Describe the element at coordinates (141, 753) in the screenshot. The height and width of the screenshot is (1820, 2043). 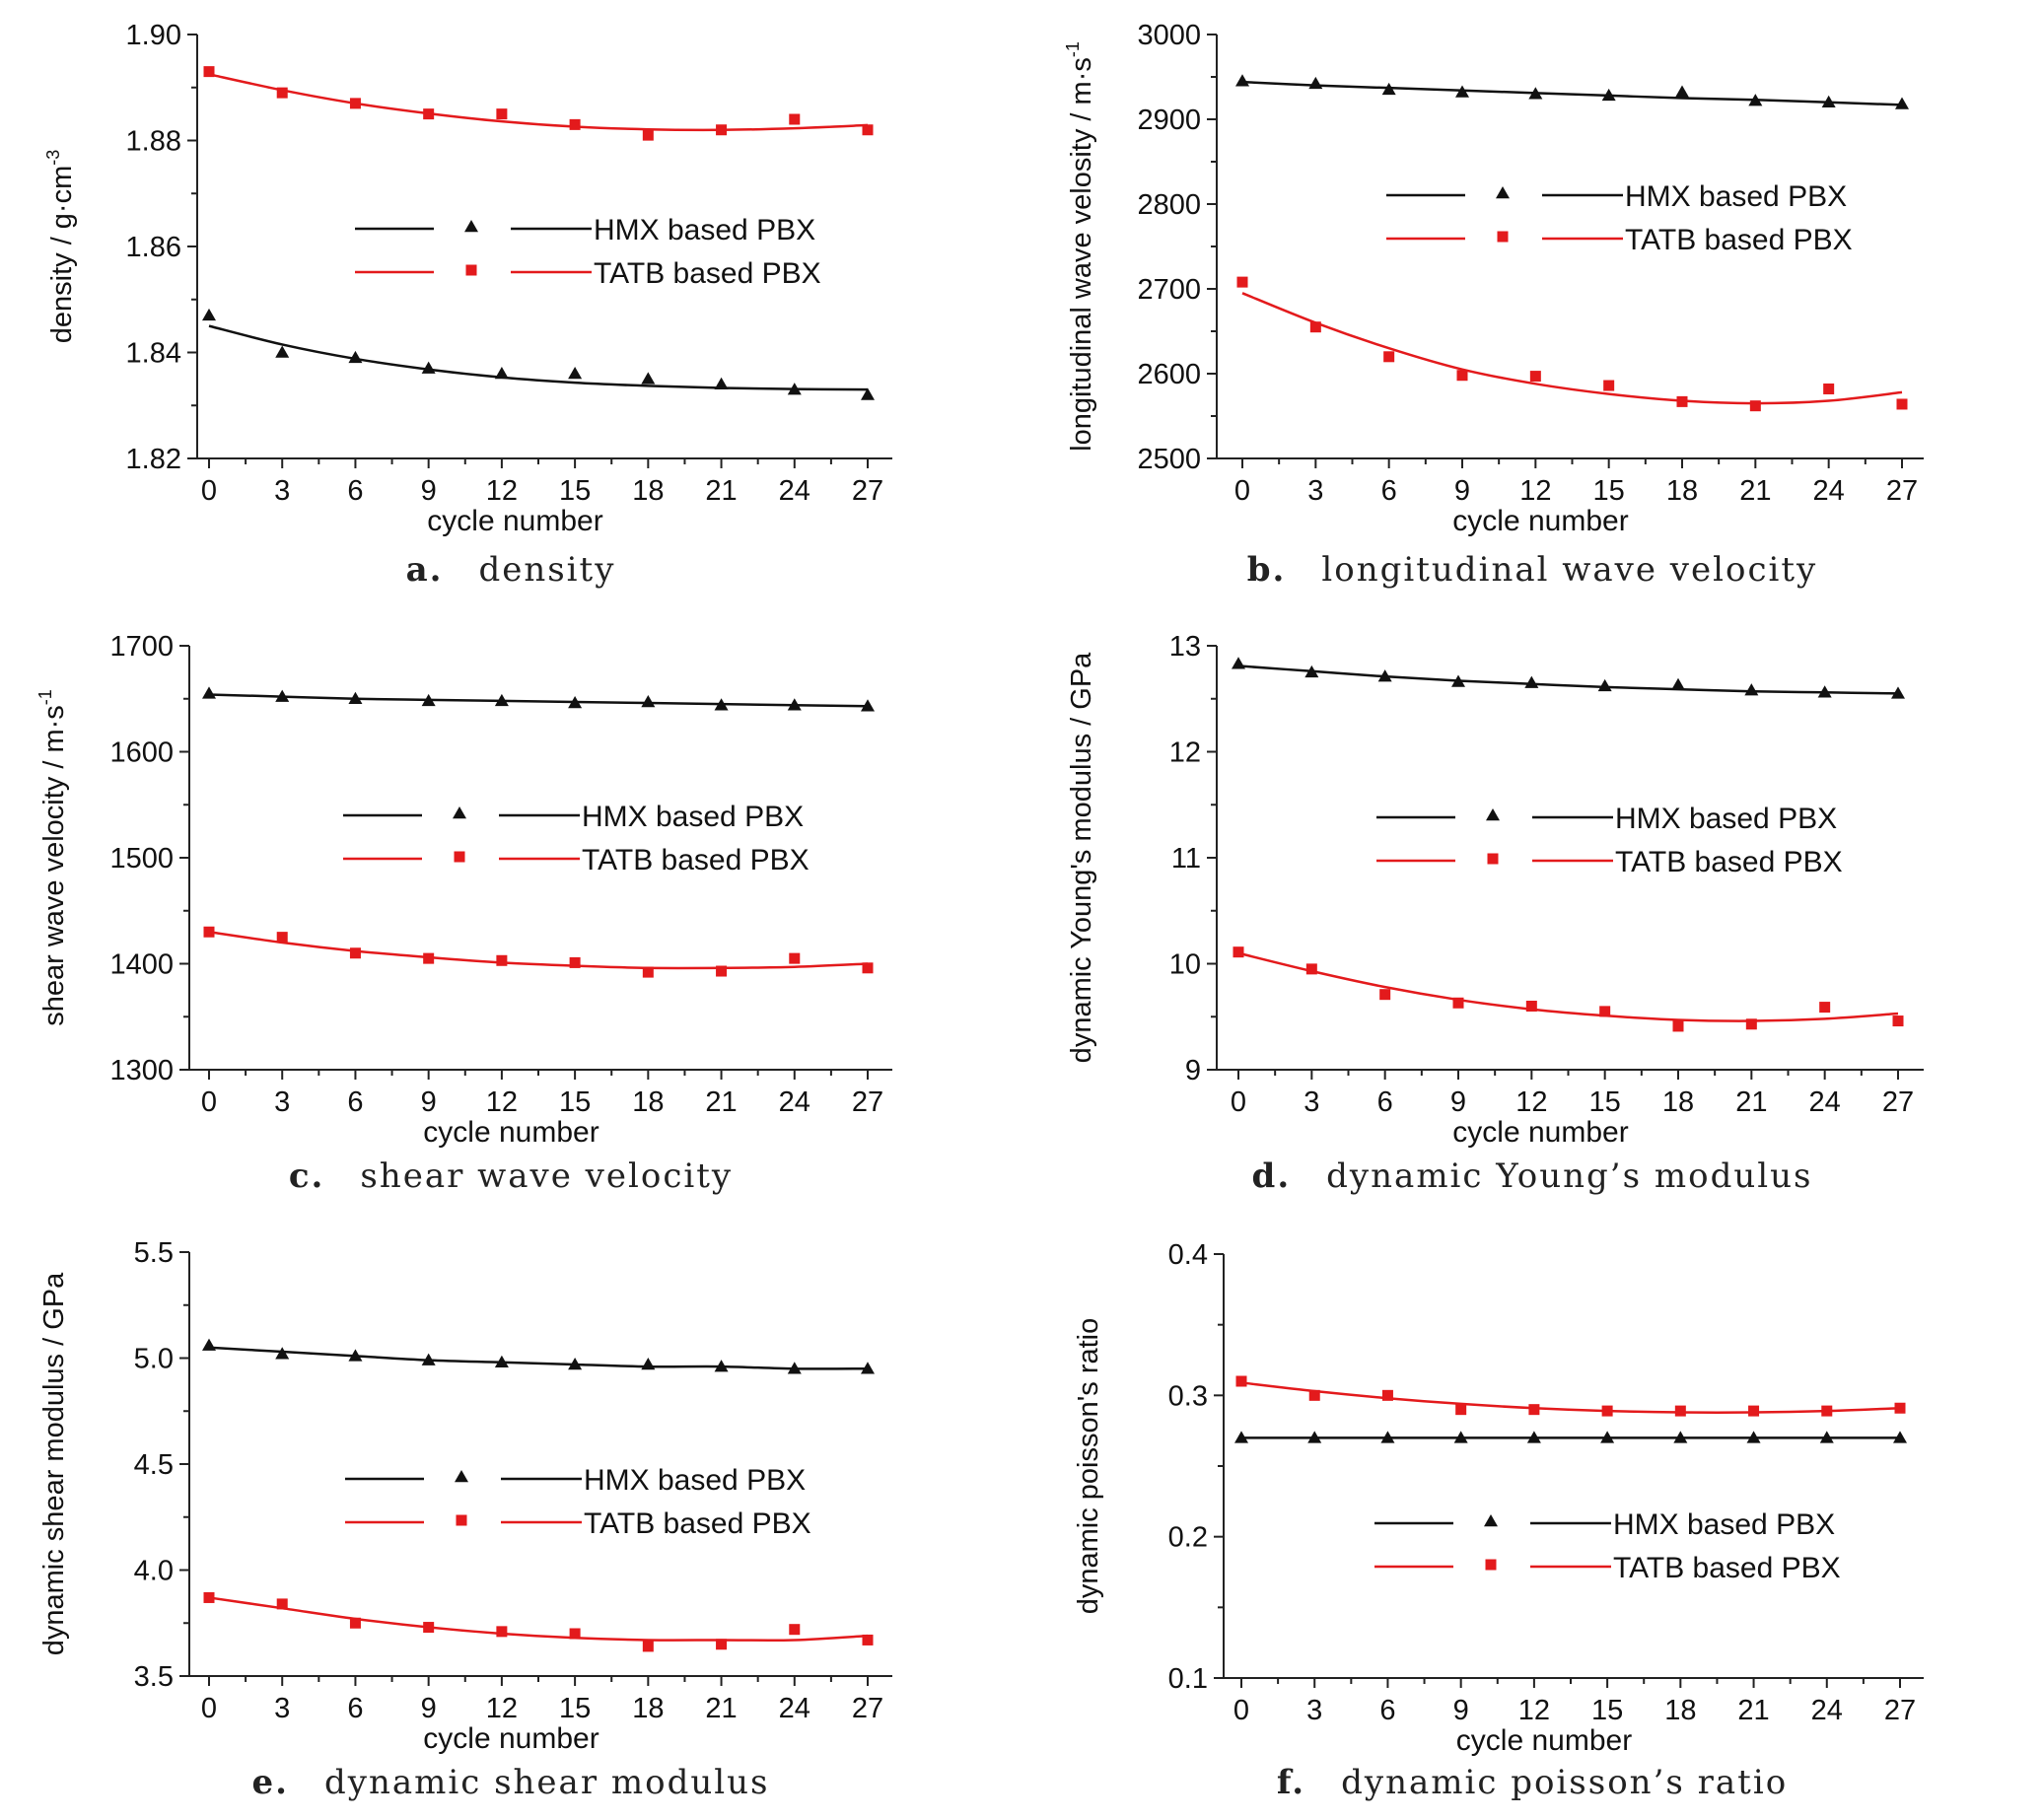
I see `y-tick-label: 1600` at that location.